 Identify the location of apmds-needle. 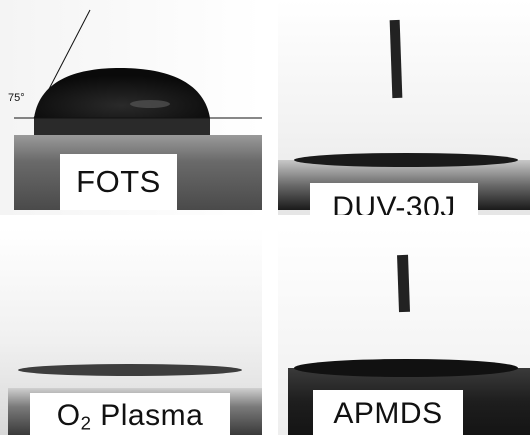
(404, 283).